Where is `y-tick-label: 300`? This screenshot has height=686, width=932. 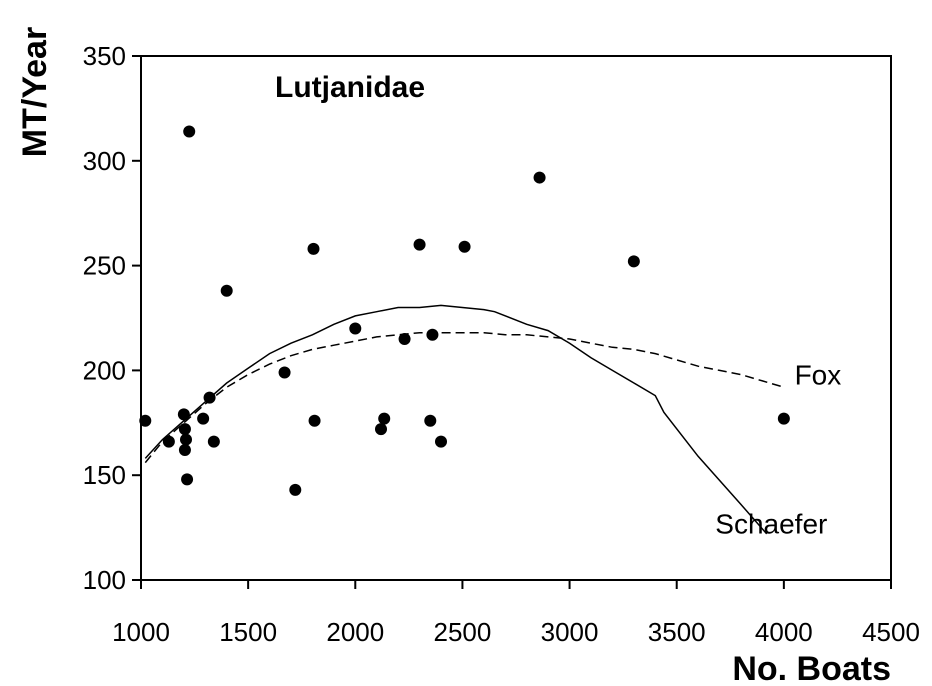 y-tick-label: 300 is located at coordinates (104, 161).